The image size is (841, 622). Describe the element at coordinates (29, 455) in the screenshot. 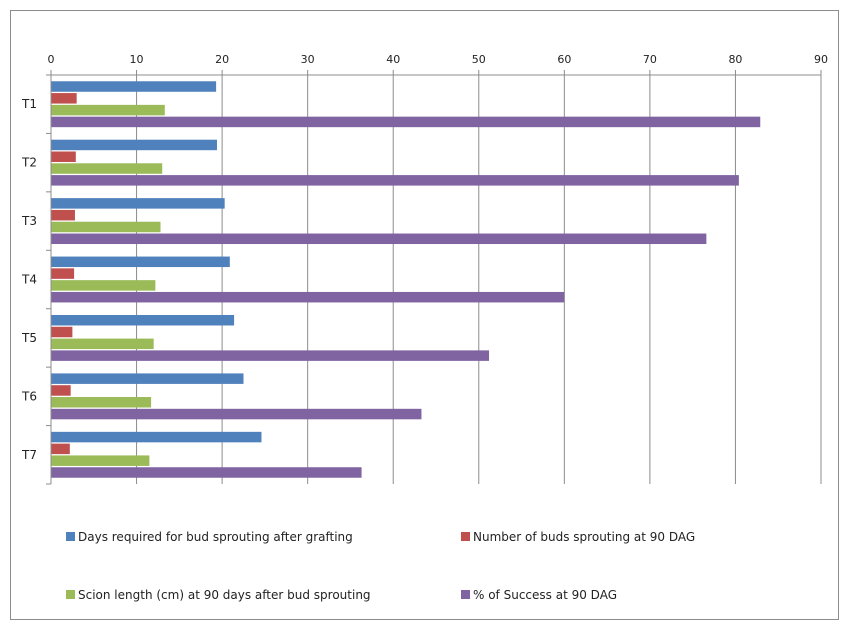

I see `y-category-label: T7` at that location.